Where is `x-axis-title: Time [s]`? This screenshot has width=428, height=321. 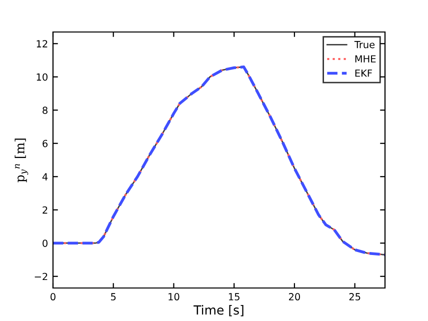 x-axis-title: Time [s] is located at coordinates (219, 310).